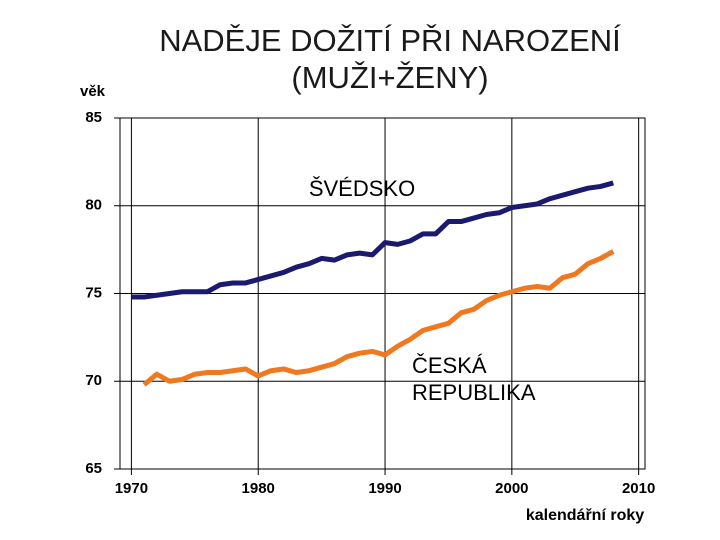 This screenshot has width=720, height=540. What do you see at coordinates (93, 292) in the screenshot?
I see `y-tick-label: 75` at bounding box center [93, 292].